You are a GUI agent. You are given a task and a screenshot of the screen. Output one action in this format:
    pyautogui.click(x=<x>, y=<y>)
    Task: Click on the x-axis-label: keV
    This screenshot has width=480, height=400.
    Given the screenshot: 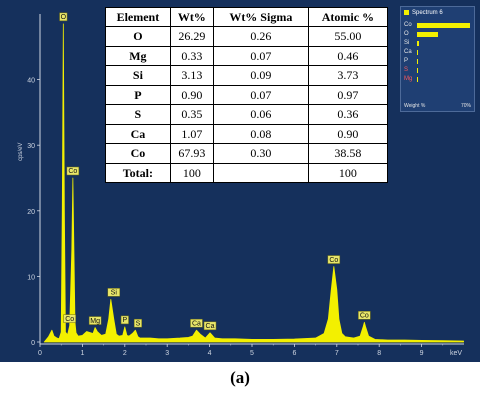 What is the action you would take?
    pyautogui.click(x=456, y=353)
    